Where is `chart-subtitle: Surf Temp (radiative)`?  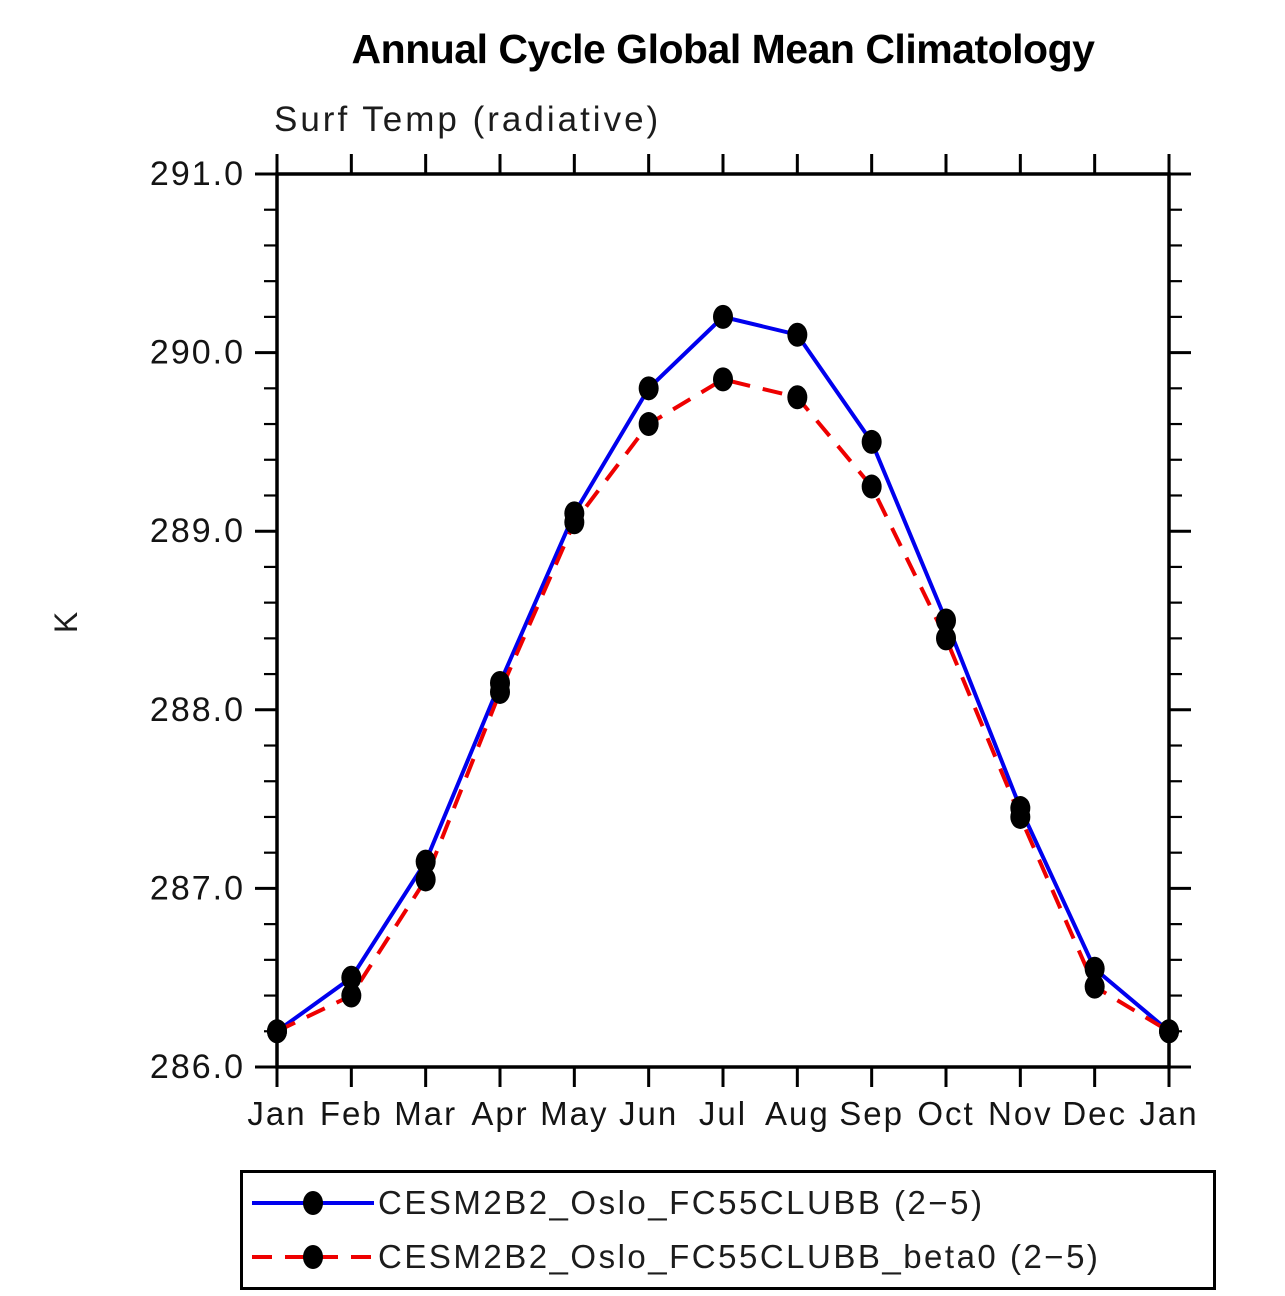 chart-subtitle: Surf Temp (radiative) is located at coordinates (468, 119).